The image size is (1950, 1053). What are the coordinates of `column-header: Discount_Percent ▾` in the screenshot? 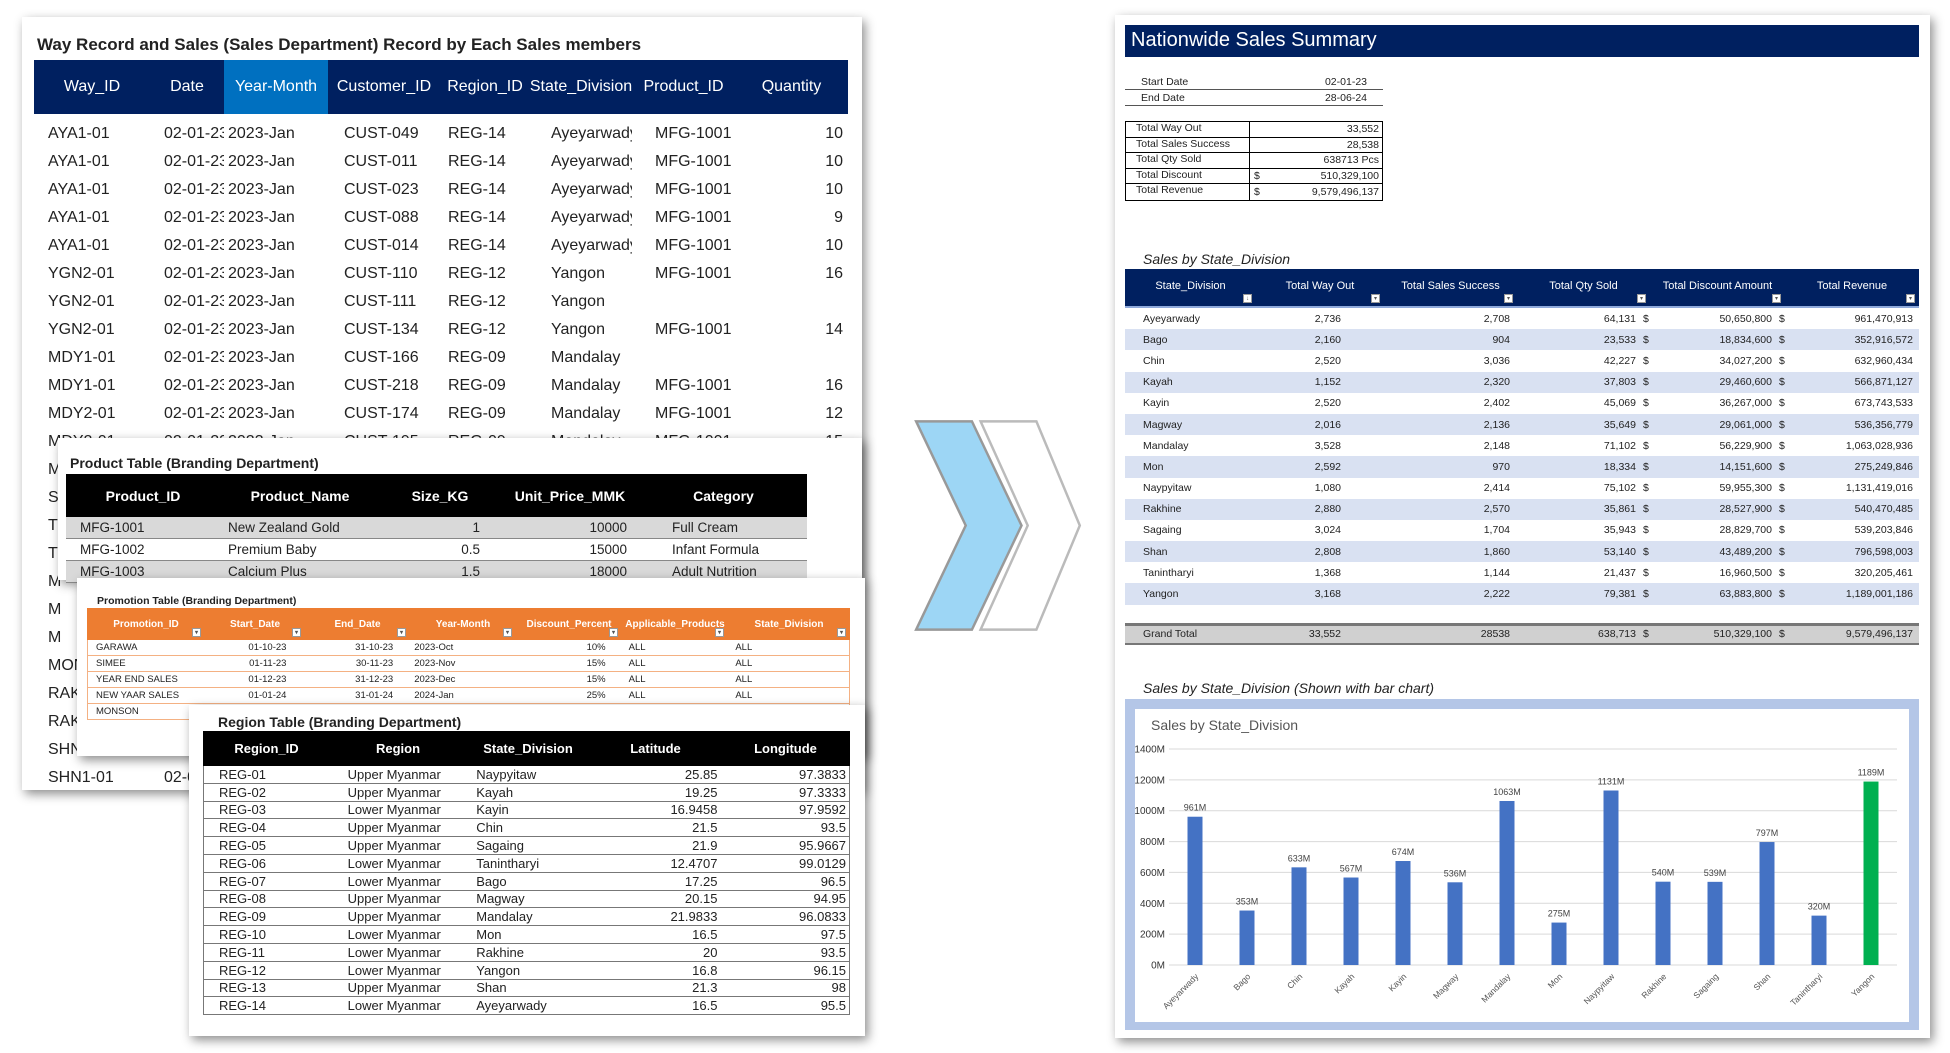 It's located at (569, 624).